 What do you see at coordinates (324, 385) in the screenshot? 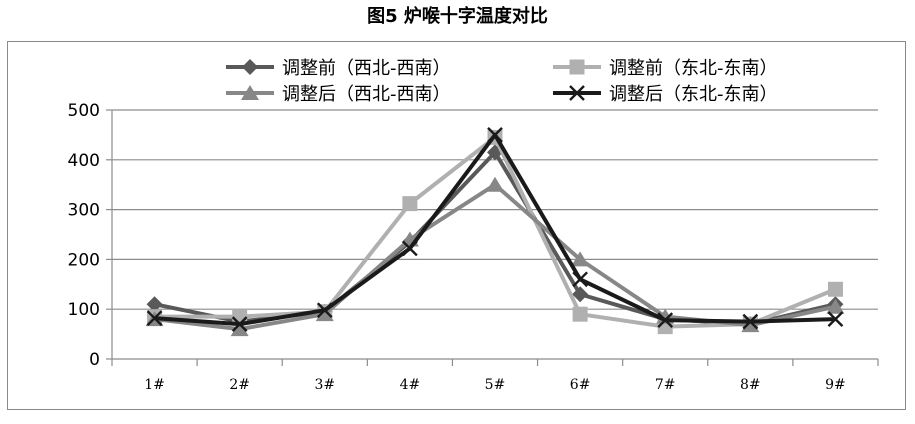
I see `x-tick-label: 3#` at bounding box center [324, 385].